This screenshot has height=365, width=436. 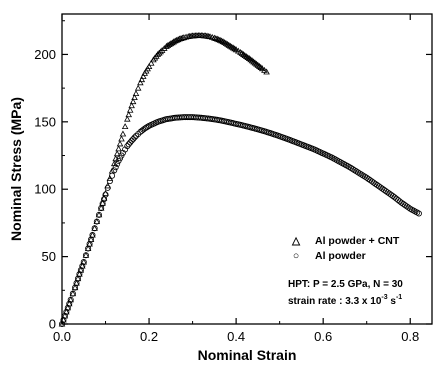 What do you see at coordinates (323, 336) in the screenshot?
I see `x-tick-label: 0.6` at bounding box center [323, 336].